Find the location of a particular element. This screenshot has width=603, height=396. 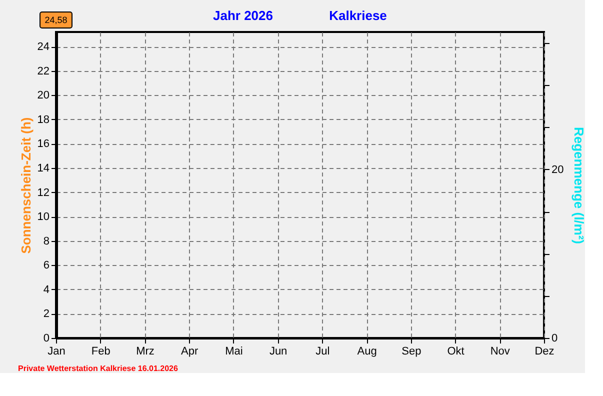

y-tick-label: 22 is located at coordinates (43, 71).